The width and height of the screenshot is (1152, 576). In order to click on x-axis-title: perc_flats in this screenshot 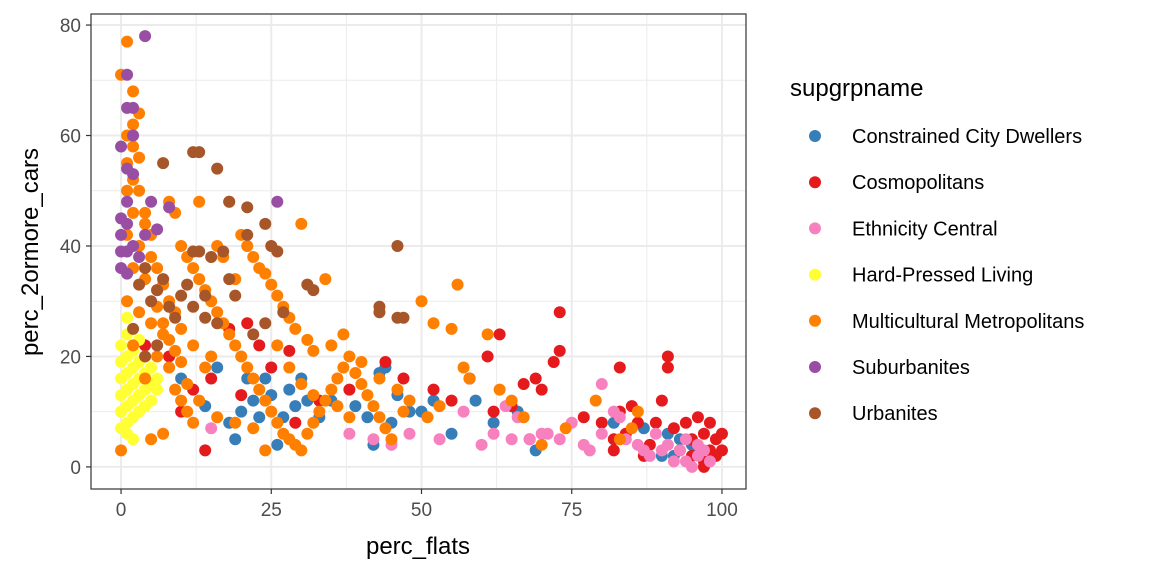, I will do `click(418, 546)`.